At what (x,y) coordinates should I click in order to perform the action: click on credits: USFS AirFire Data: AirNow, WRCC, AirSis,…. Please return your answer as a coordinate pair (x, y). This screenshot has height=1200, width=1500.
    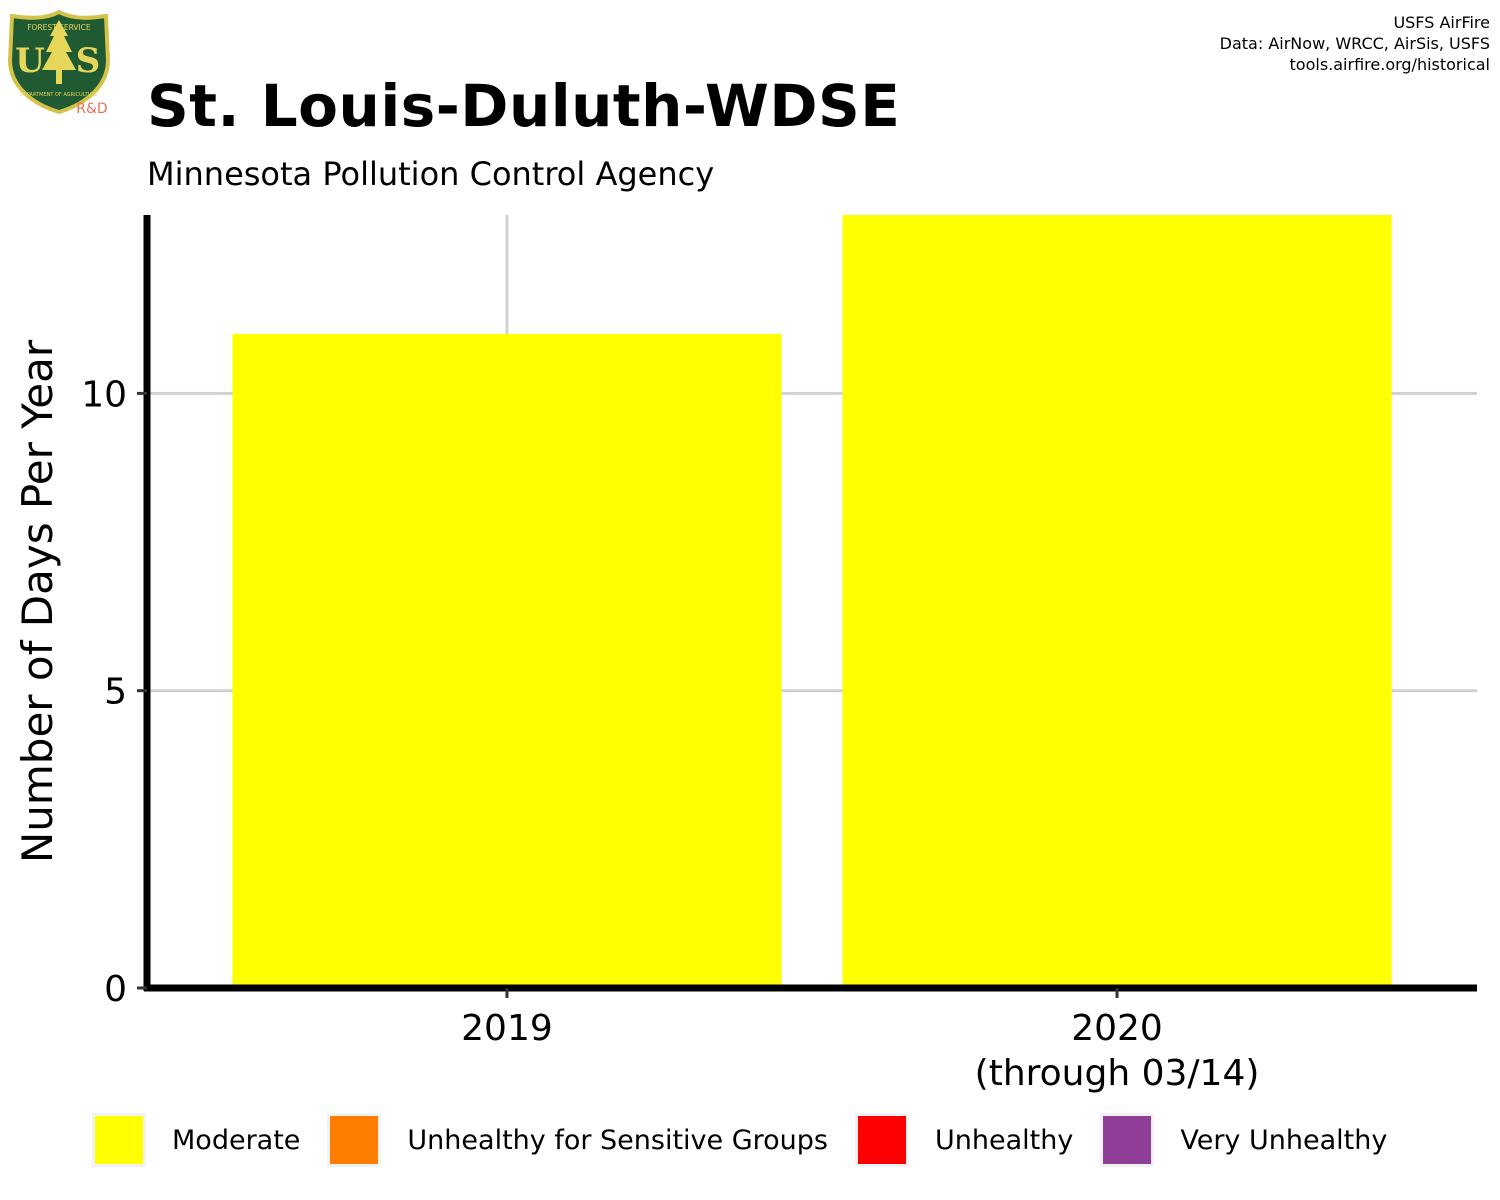
    Looking at the image, I should click on (1355, 43).